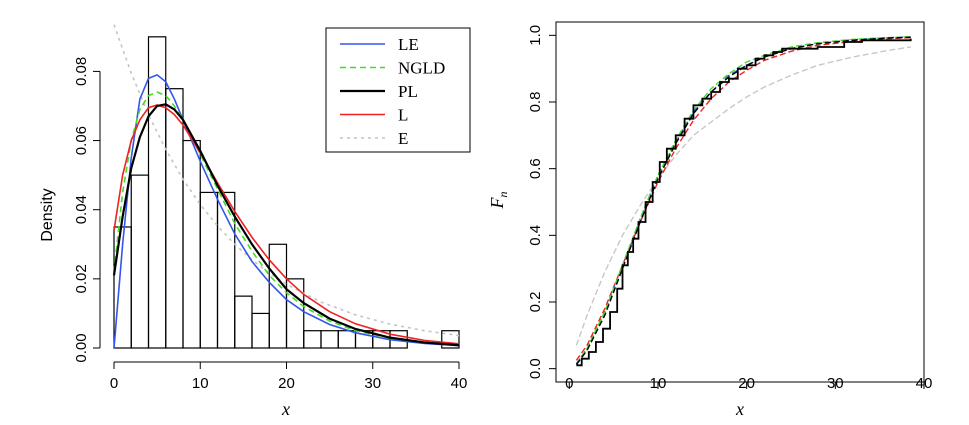 This screenshot has width=969, height=425. I want to click on y-label-main: F, so click(497, 203).